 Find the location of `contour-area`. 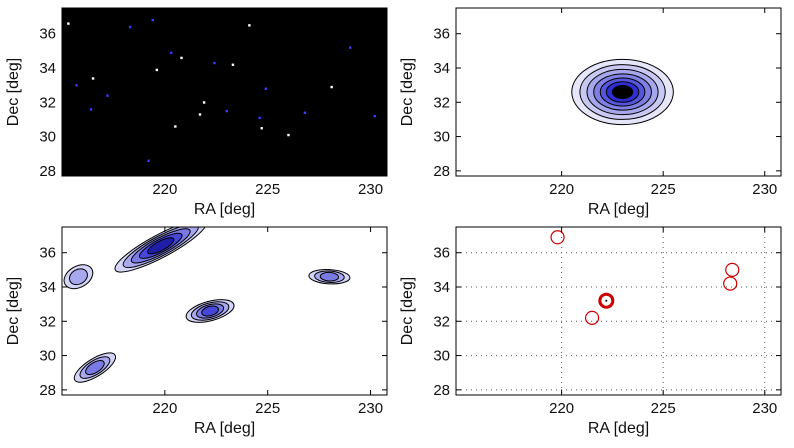

contour-area is located at coordinates (207, 305).